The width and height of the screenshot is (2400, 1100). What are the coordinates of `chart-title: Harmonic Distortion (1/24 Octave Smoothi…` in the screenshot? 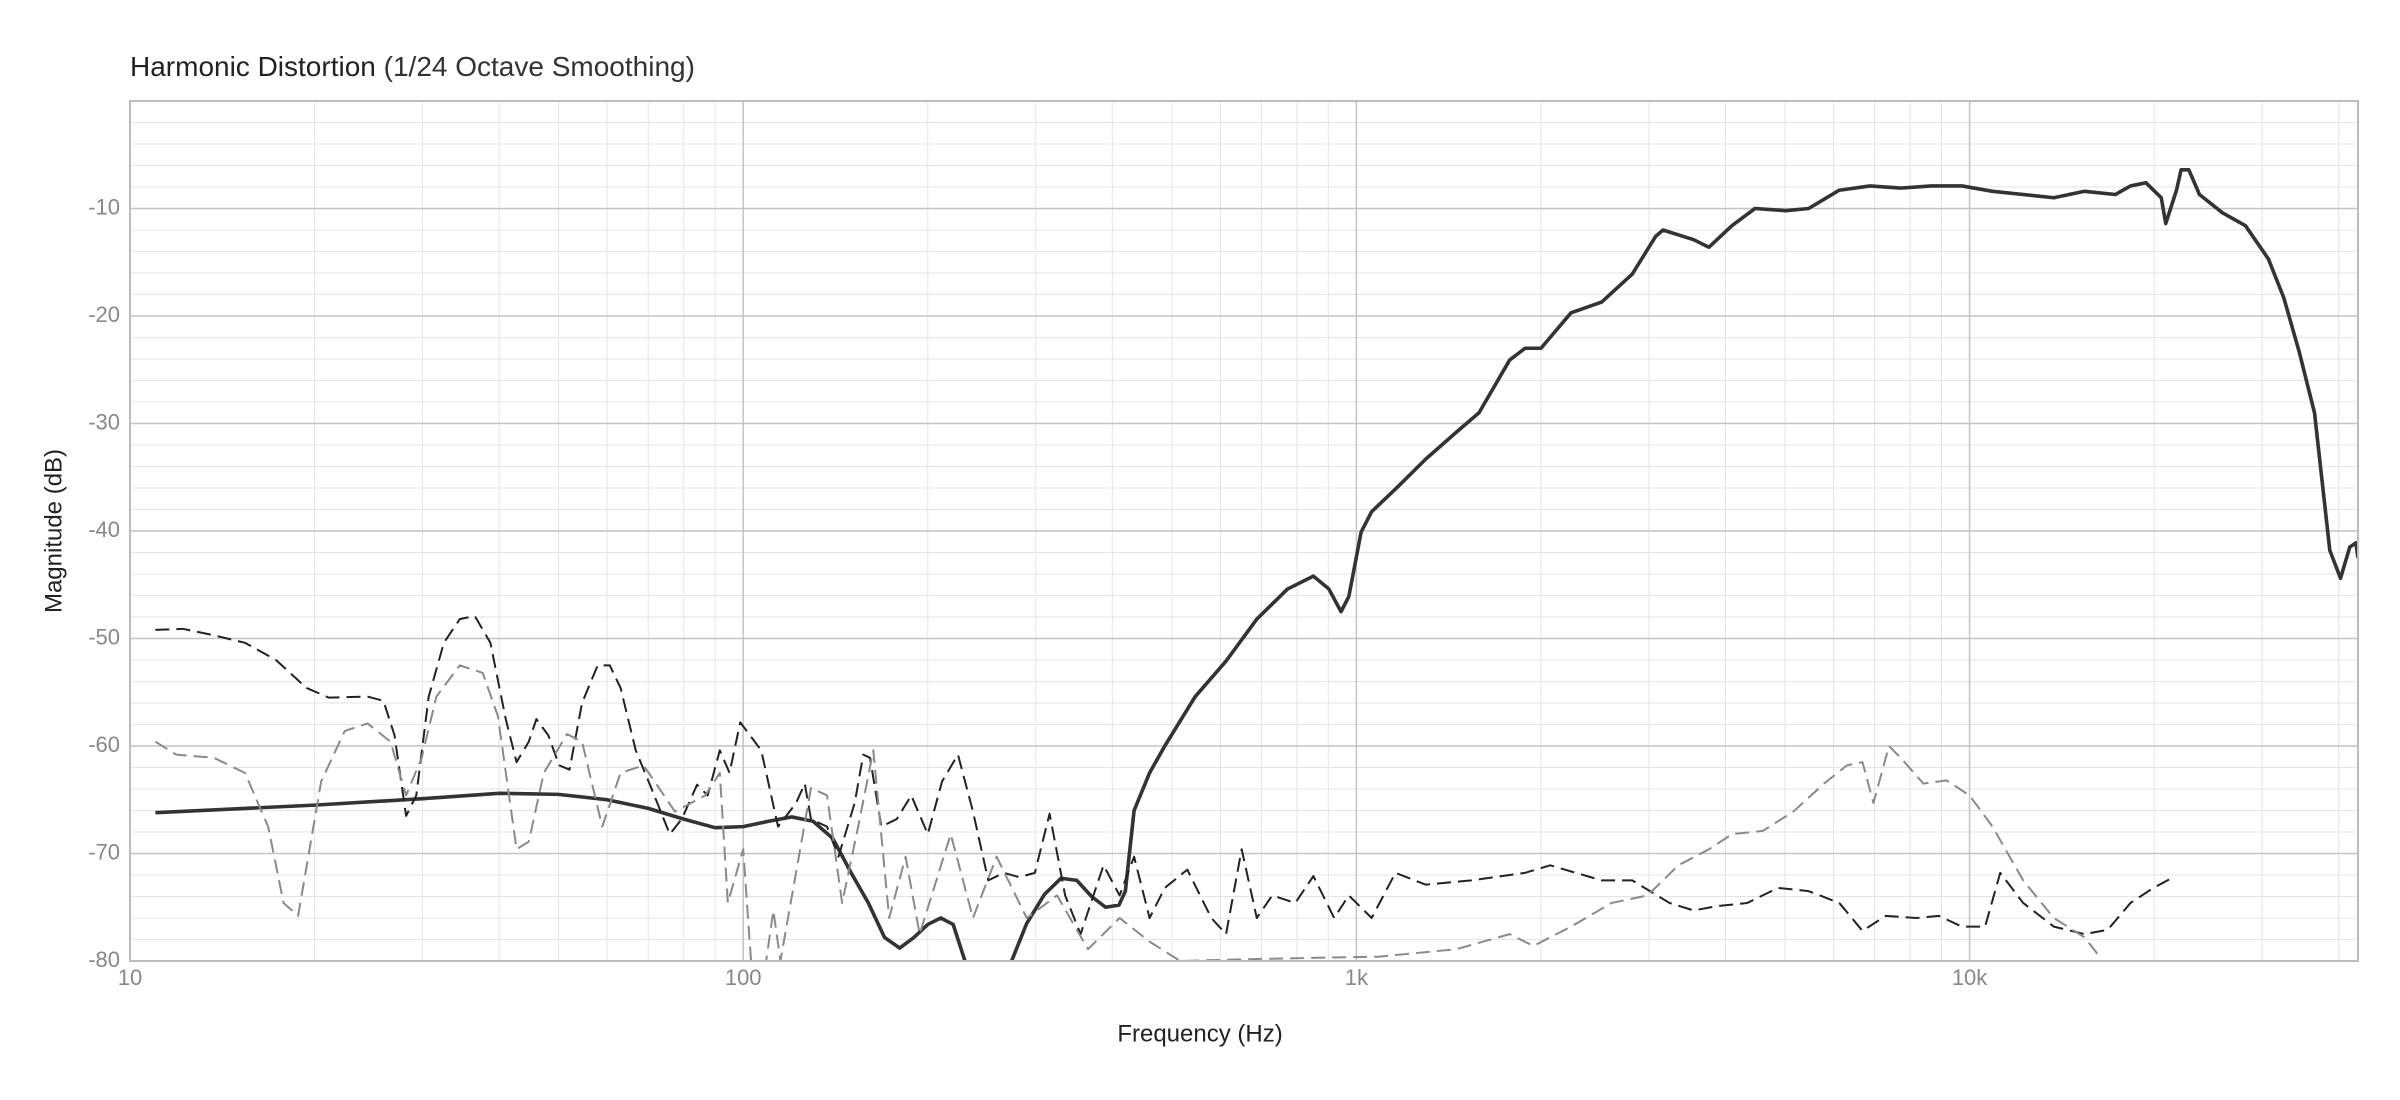 It's located at (412, 66).